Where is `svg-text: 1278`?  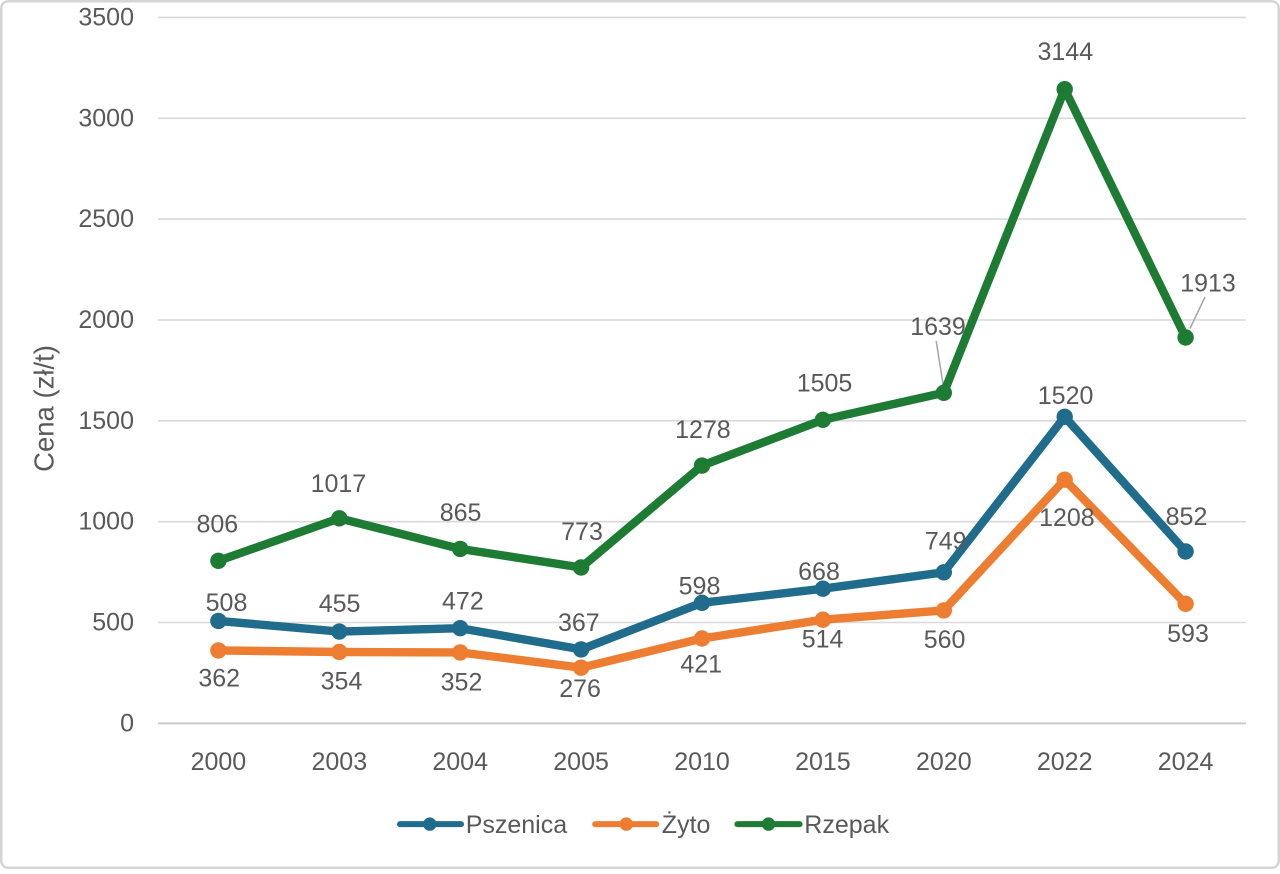
svg-text: 1278 is located at coordinates (703, 430).